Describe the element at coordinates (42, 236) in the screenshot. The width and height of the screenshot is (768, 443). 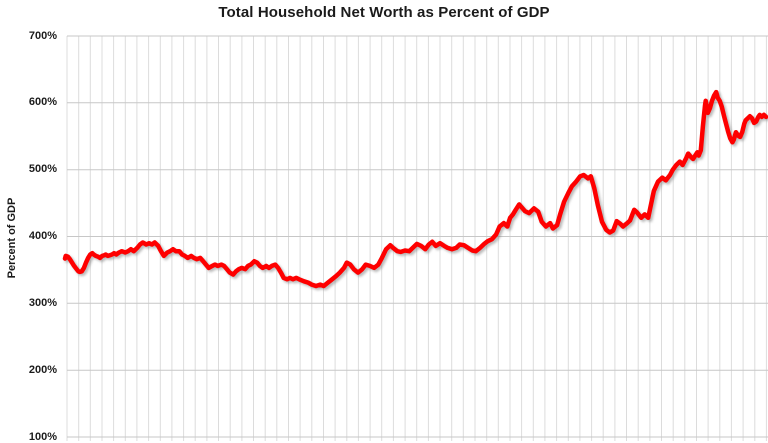
I see `y-tick-label: 400%` at that location.